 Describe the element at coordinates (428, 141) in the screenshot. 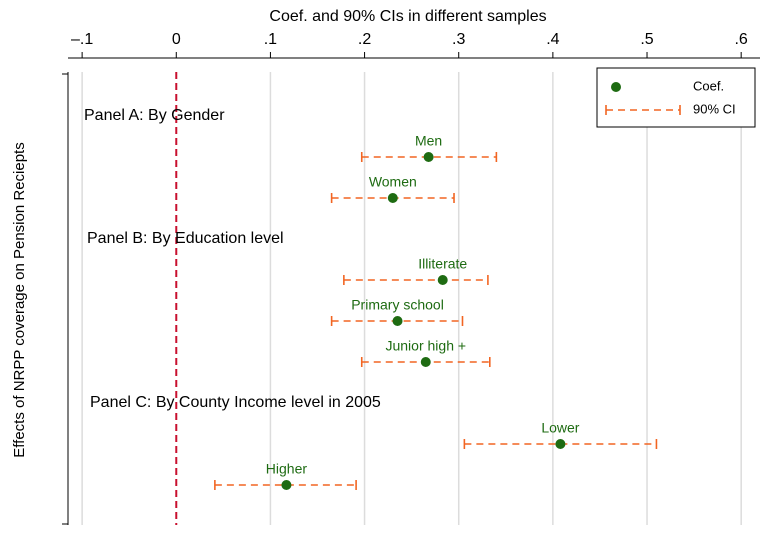

I see `point-label: Men` at that location.